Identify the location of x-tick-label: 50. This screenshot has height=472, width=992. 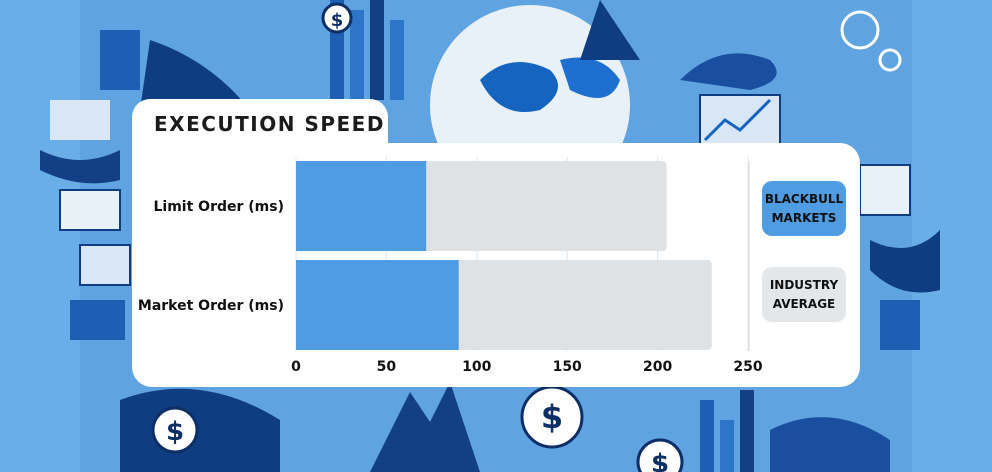
(387, 367).